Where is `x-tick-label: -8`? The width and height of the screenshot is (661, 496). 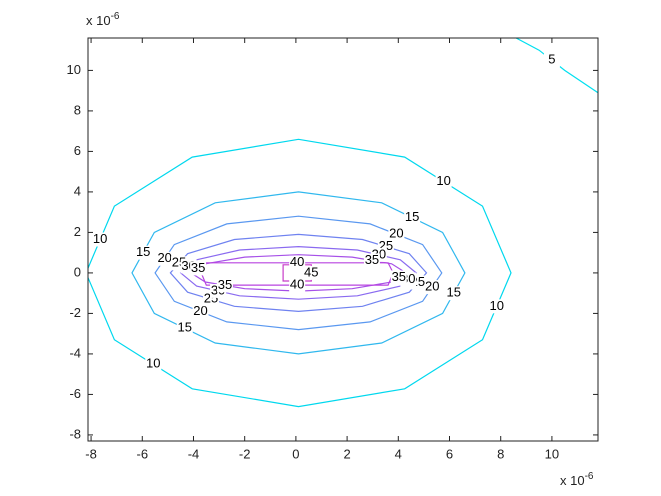 x-tick-label: -8 is located at coordinates (91, 453).